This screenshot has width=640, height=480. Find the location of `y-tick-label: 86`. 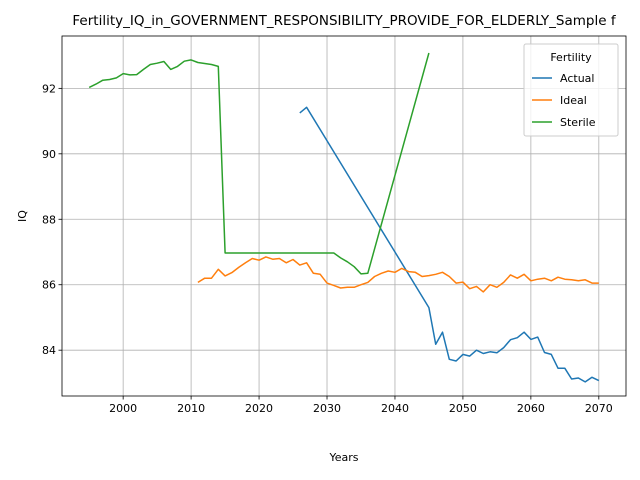

y-tick-label: 86 is located at coordinates (49, 285).